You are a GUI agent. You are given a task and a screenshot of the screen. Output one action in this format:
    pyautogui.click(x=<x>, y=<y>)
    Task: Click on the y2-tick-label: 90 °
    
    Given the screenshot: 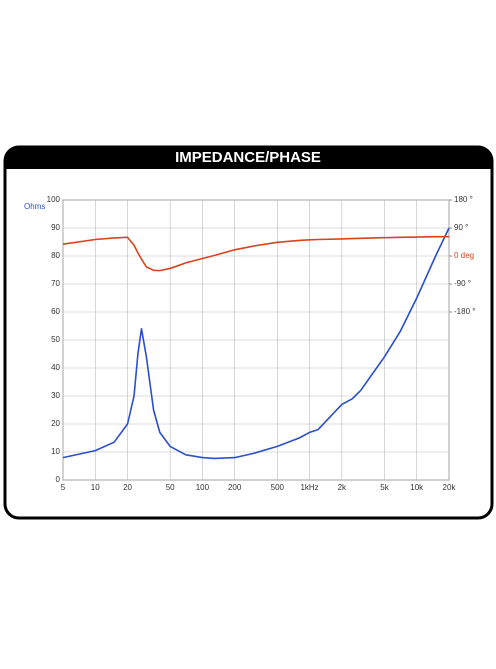 What is the action you would take?
    pyautogui.click(x=461, y=227)
    